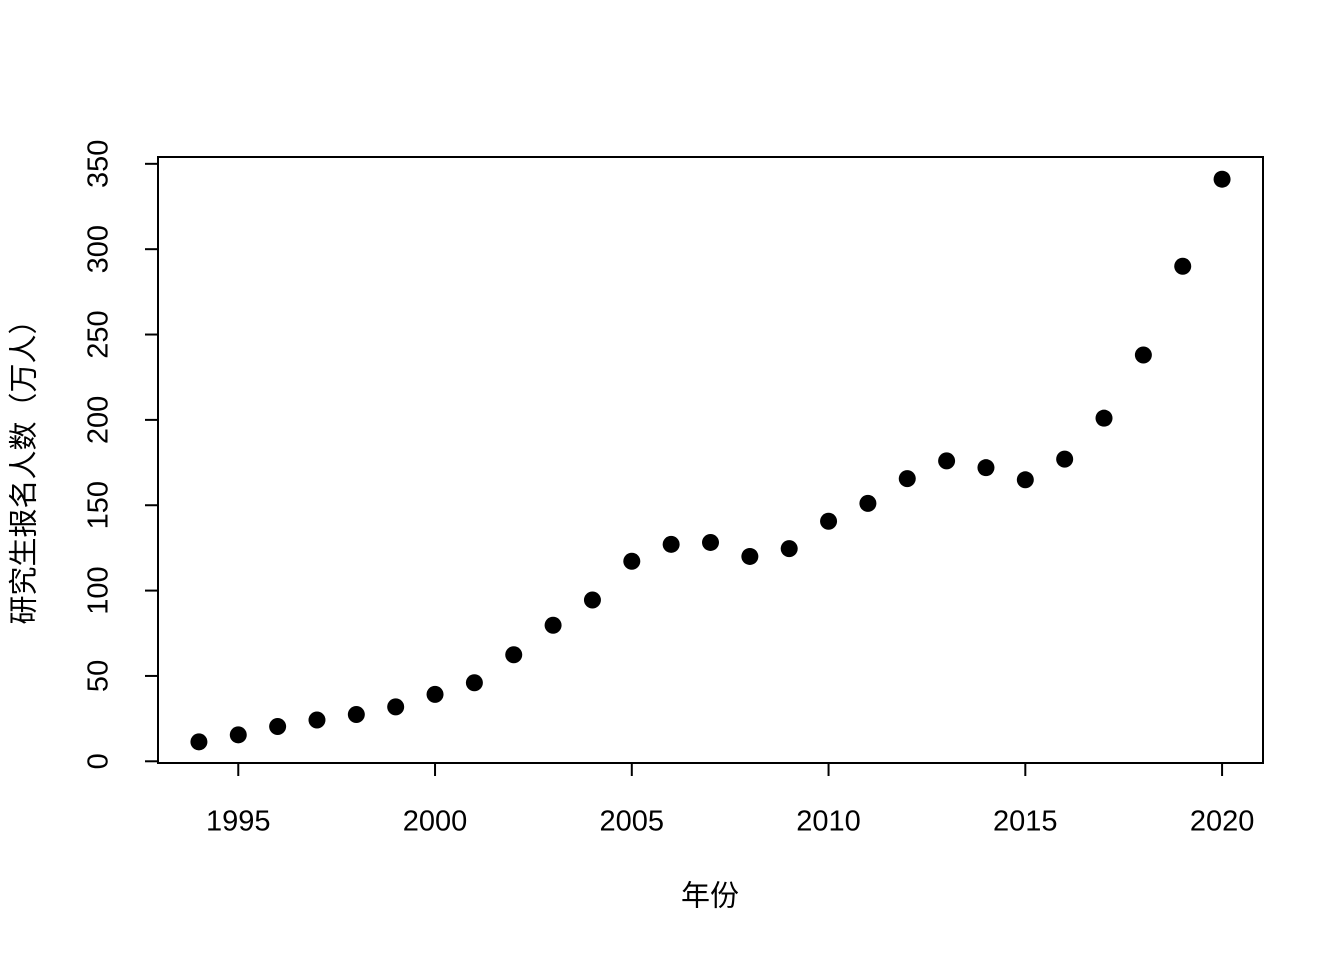 The height and width of the screenshot is (960, 1344). I want to click on y-tick-label: 100, so click(99, 590).